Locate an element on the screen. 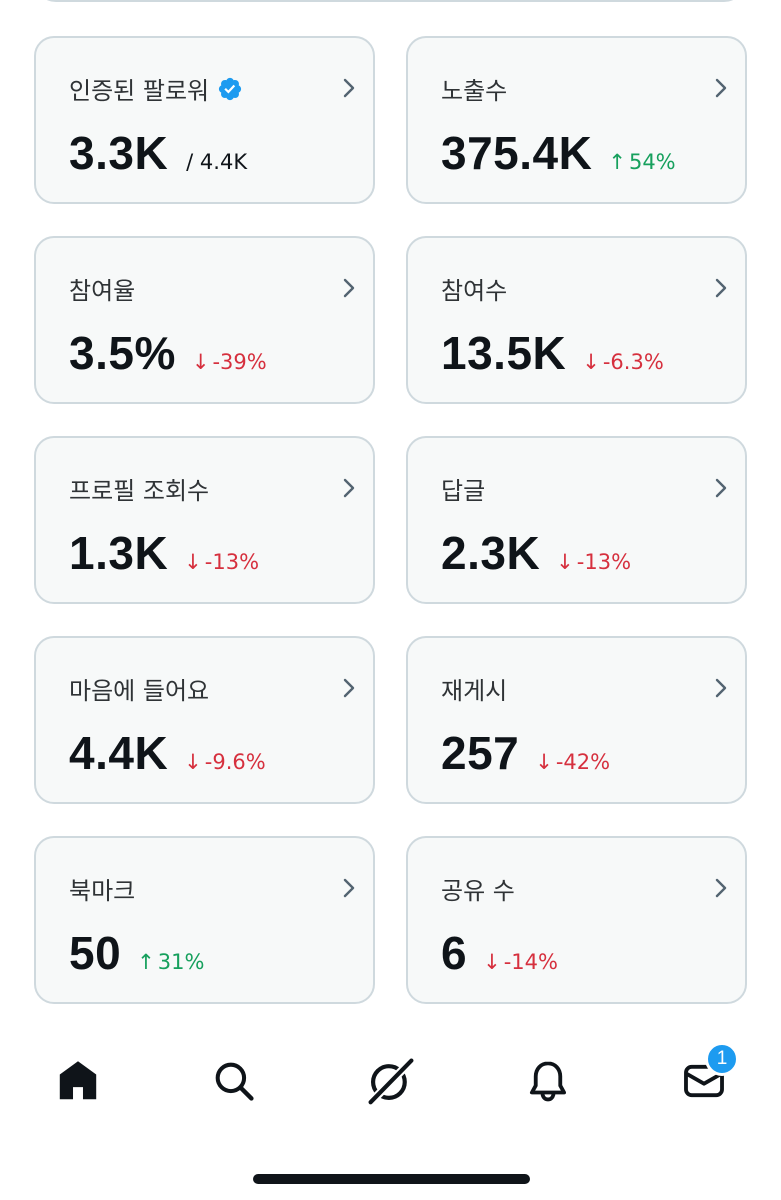 The height and width of the screenshot is (1200, 781). tab-messages: 1 is located at coordinates (709, 1074).